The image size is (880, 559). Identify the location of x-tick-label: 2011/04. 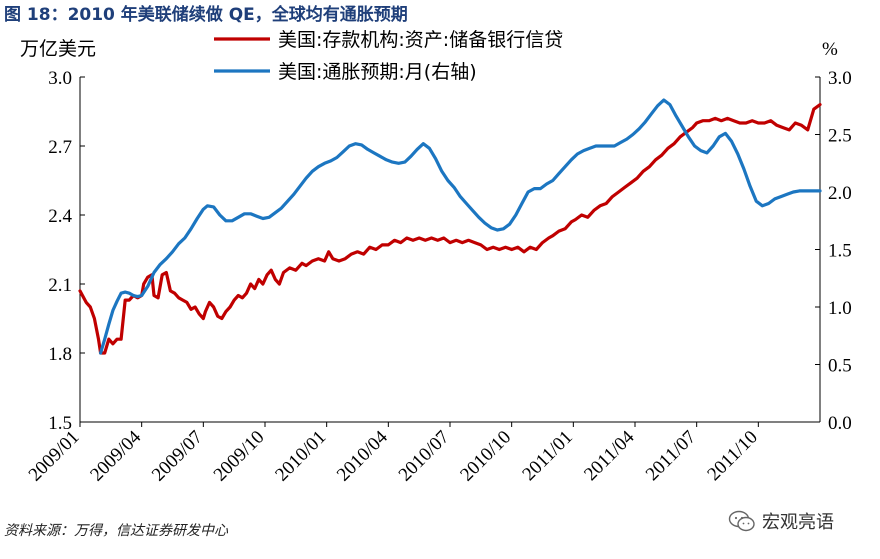
(609, 455).